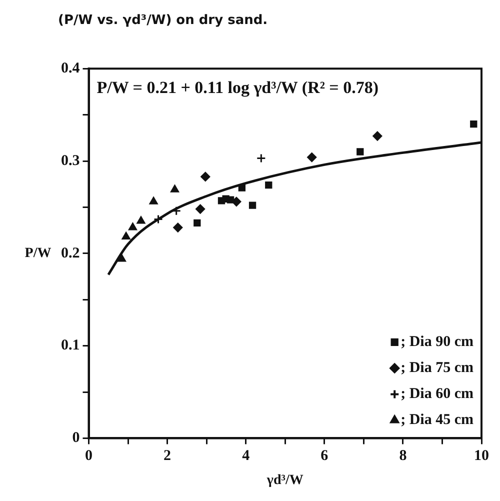 This screenshot has height=501, width=500. Describe the element at coordinates (437, 368) in the screenshot. I see `legend-label: ; Dia 75 cm` at that location.